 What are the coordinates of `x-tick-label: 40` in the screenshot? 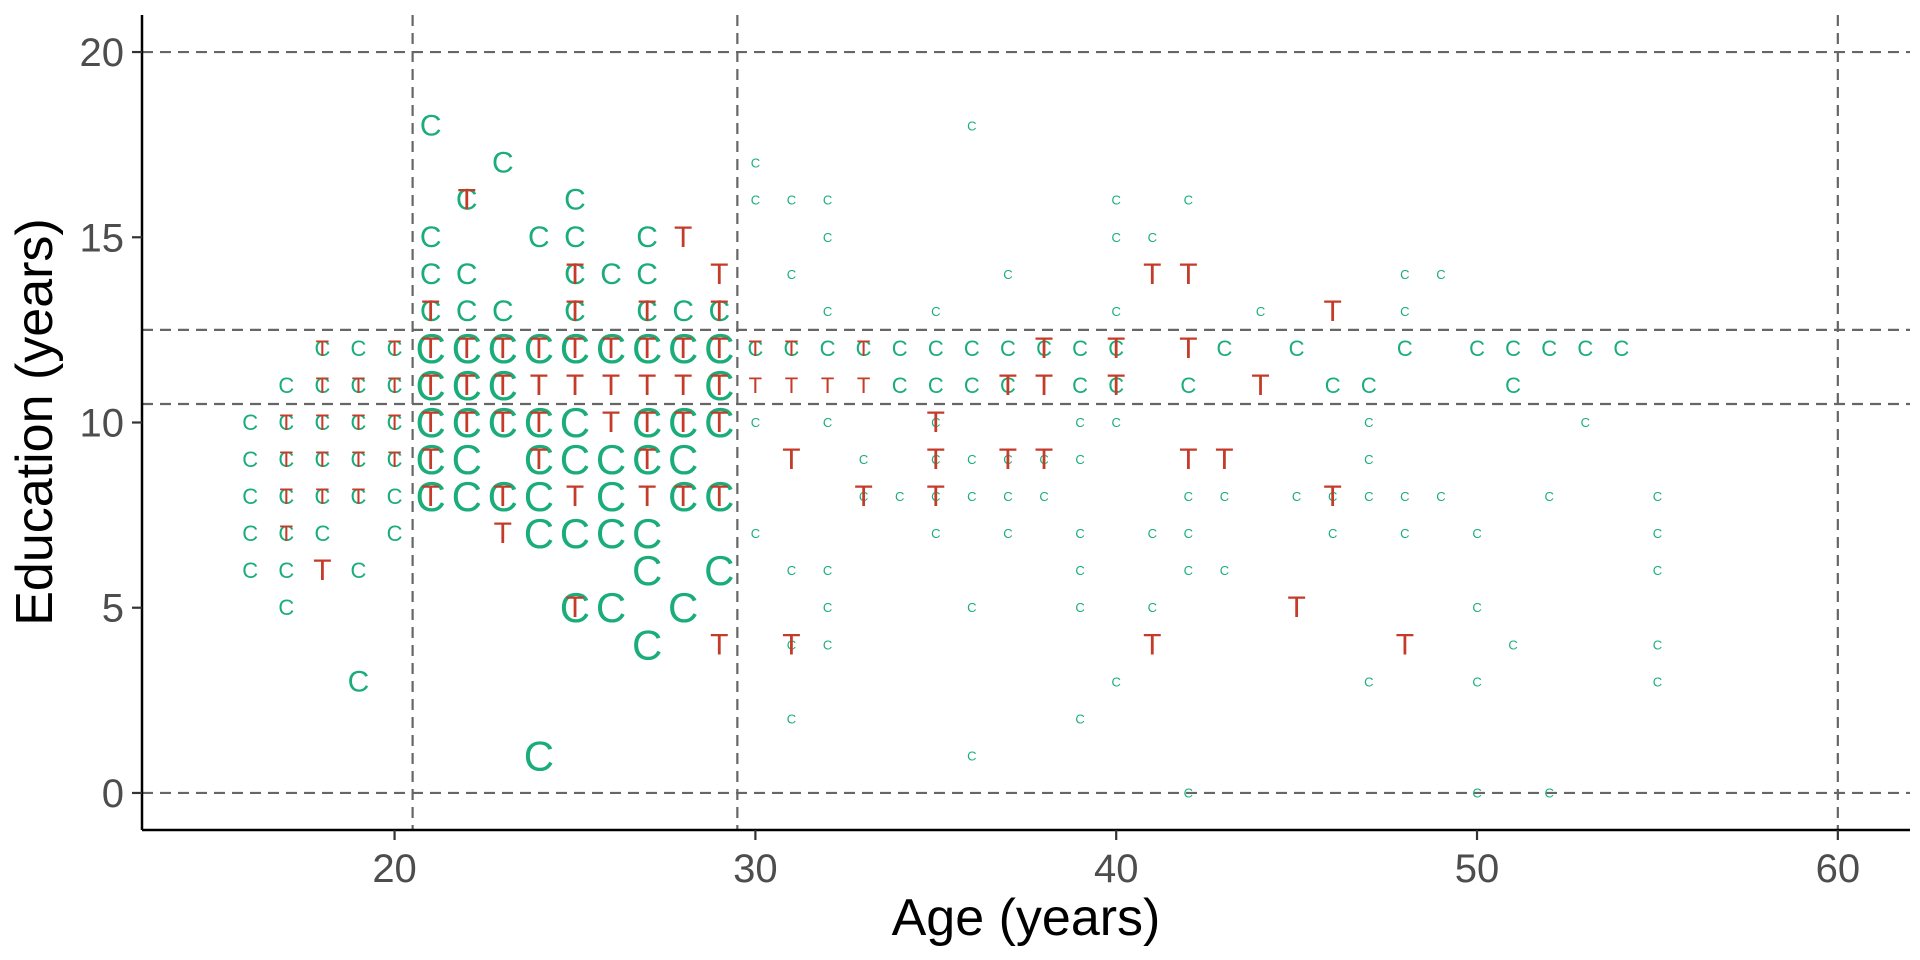 It's located at (1116, 869).